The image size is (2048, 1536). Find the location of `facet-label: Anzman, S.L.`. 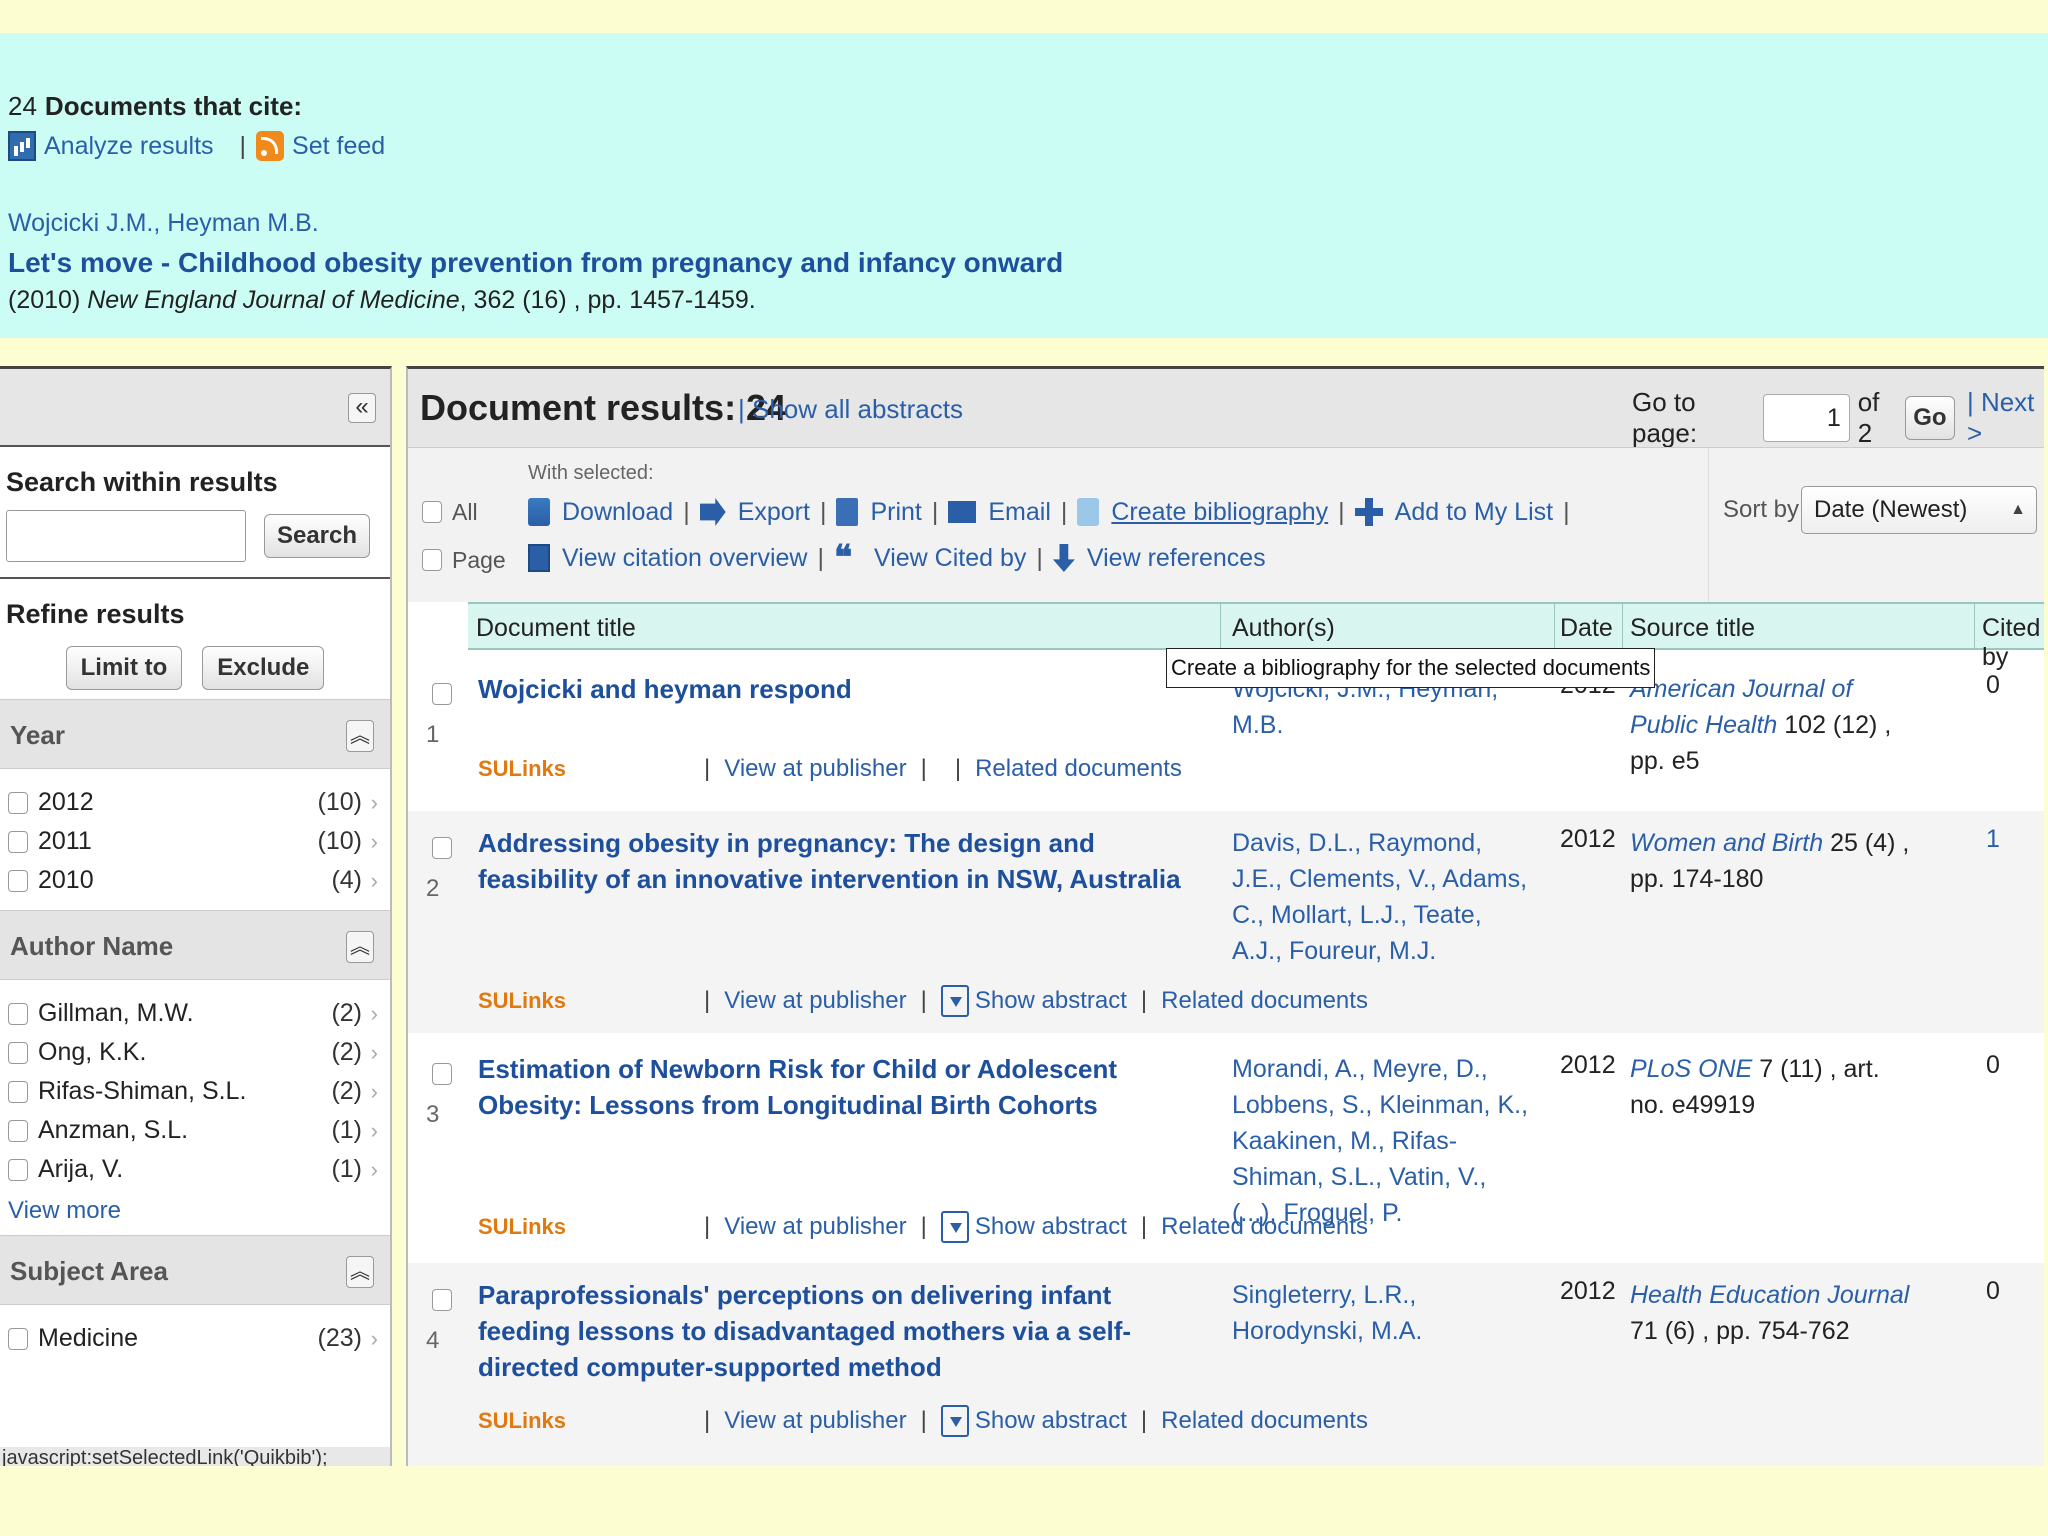

facet-label: Anzman, S.L. is located at coordinates (113, 1130).